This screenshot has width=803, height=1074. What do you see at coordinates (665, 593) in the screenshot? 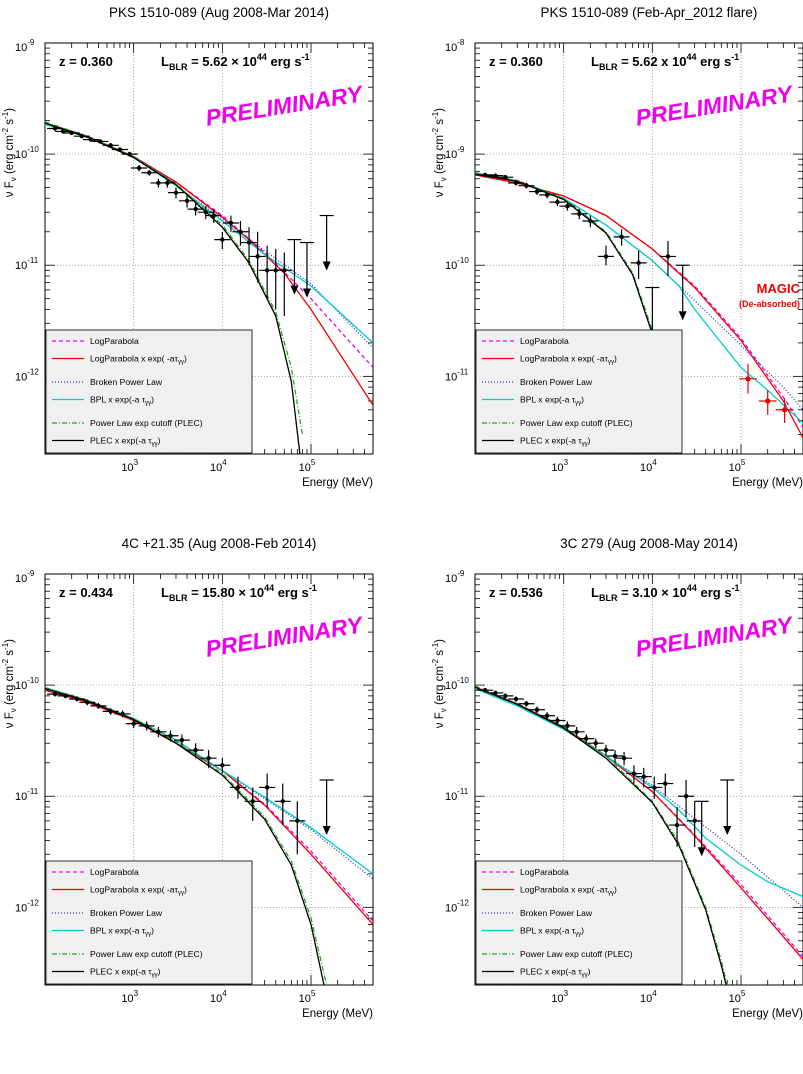
I see `lblr-label: LBLR = 3.10 × 1044 erg s-1` at bounding box center [665, 593].